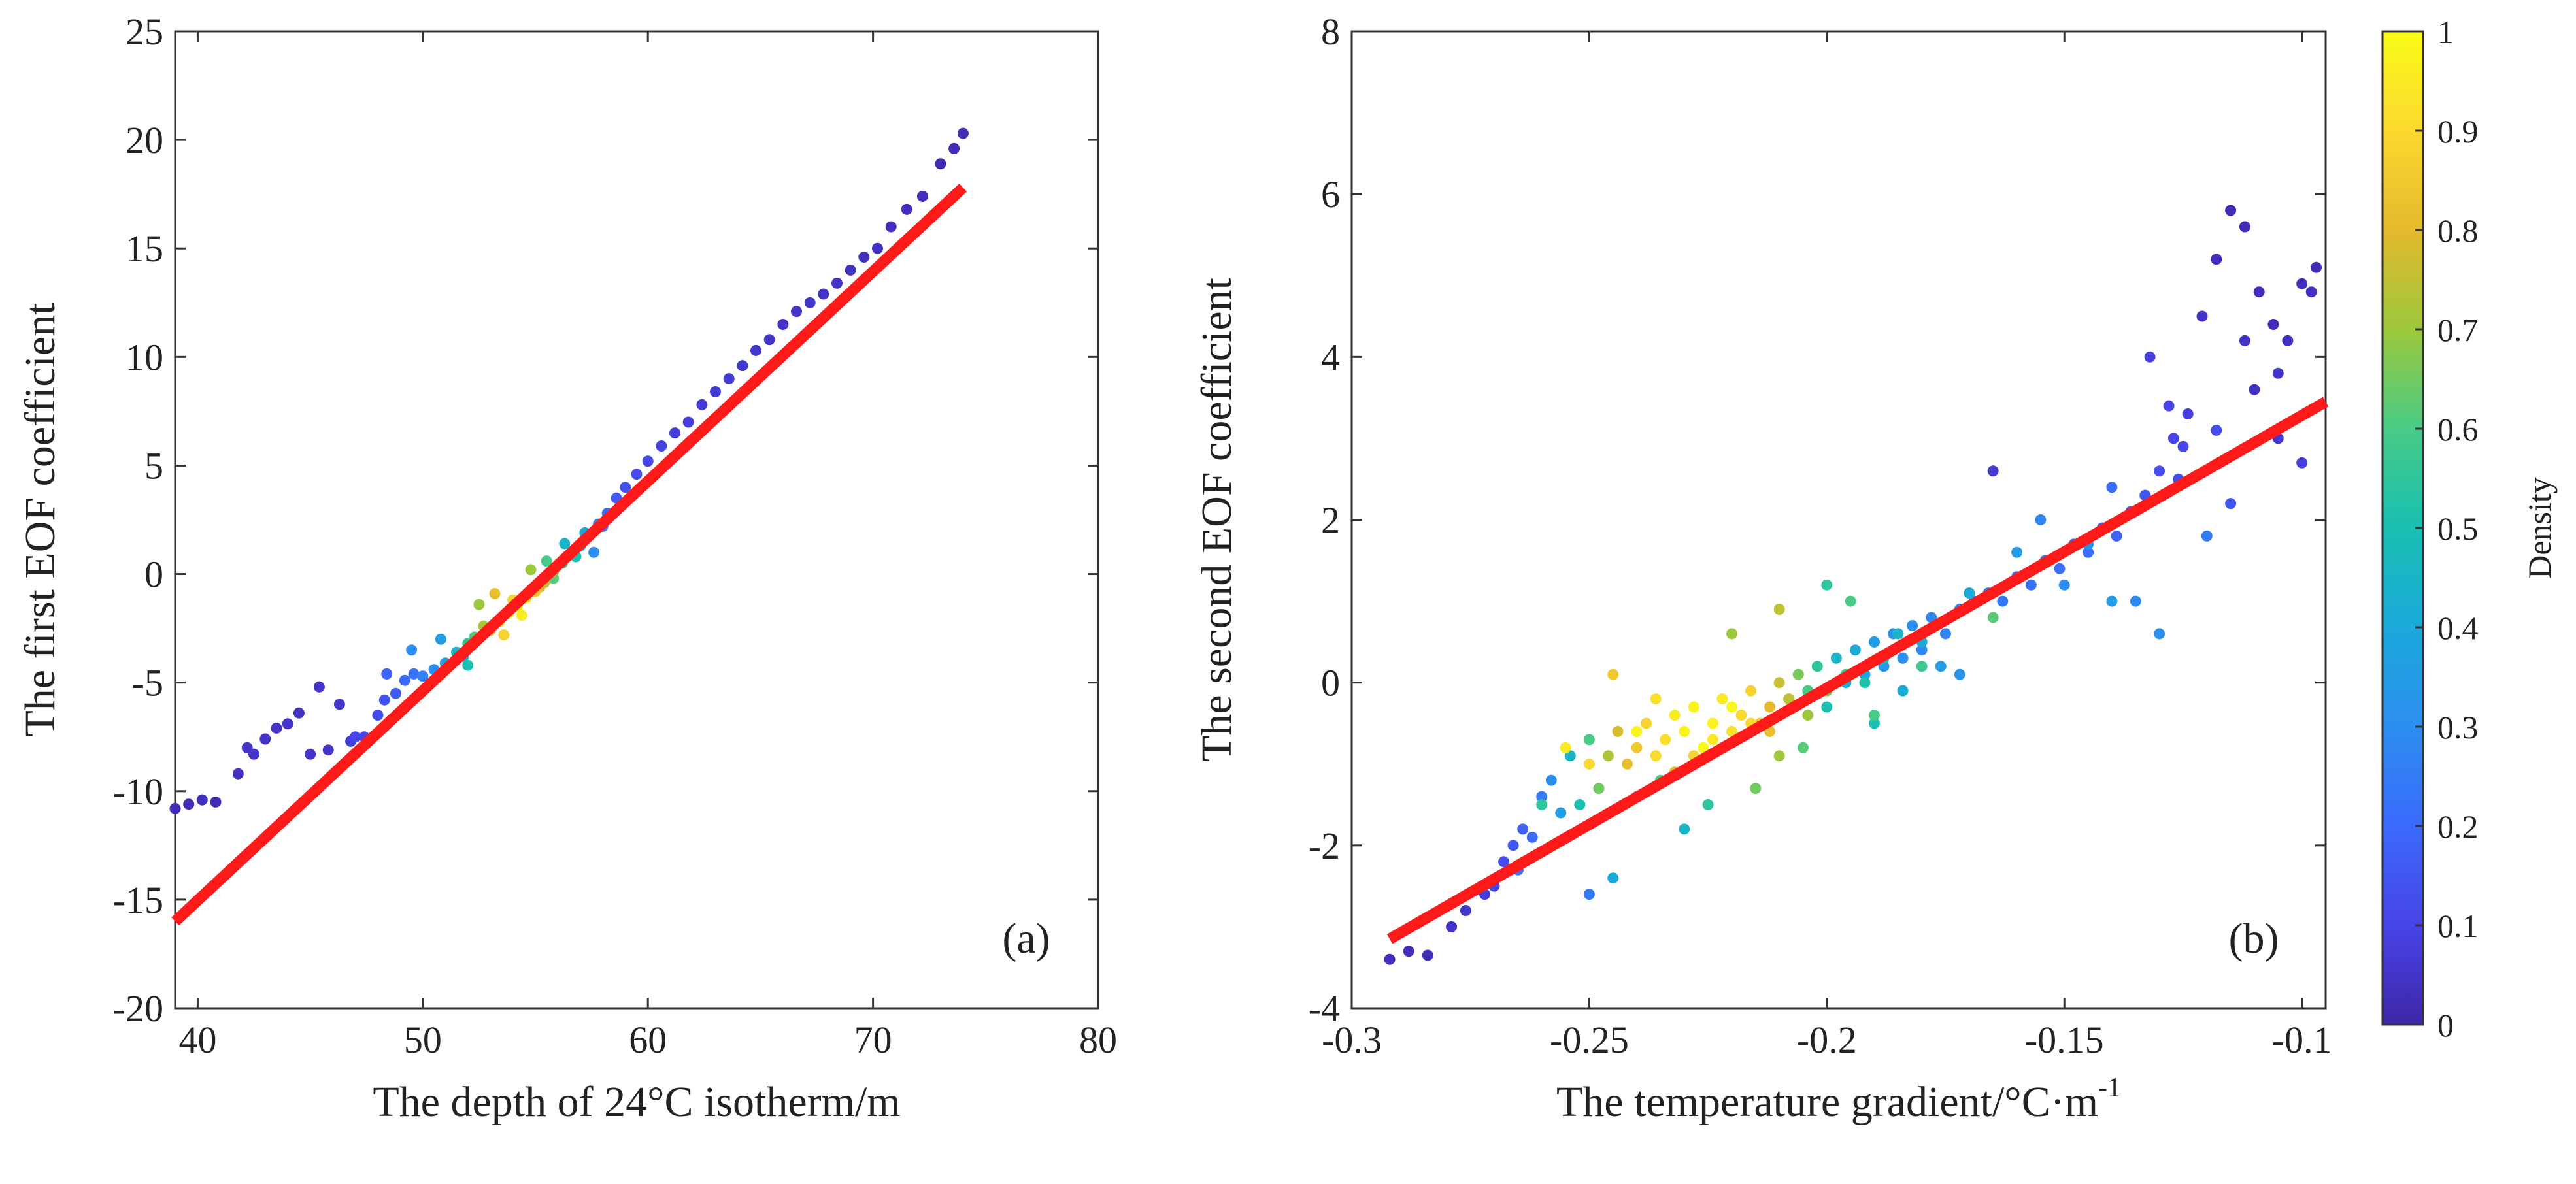 Image resolution: width=2576 pixels, height=1184 pixels. What do you see at coordinates (2254, 939) in the screenshot?
I see `panel-b-label: (b)` at bounding box center [2254, 939].